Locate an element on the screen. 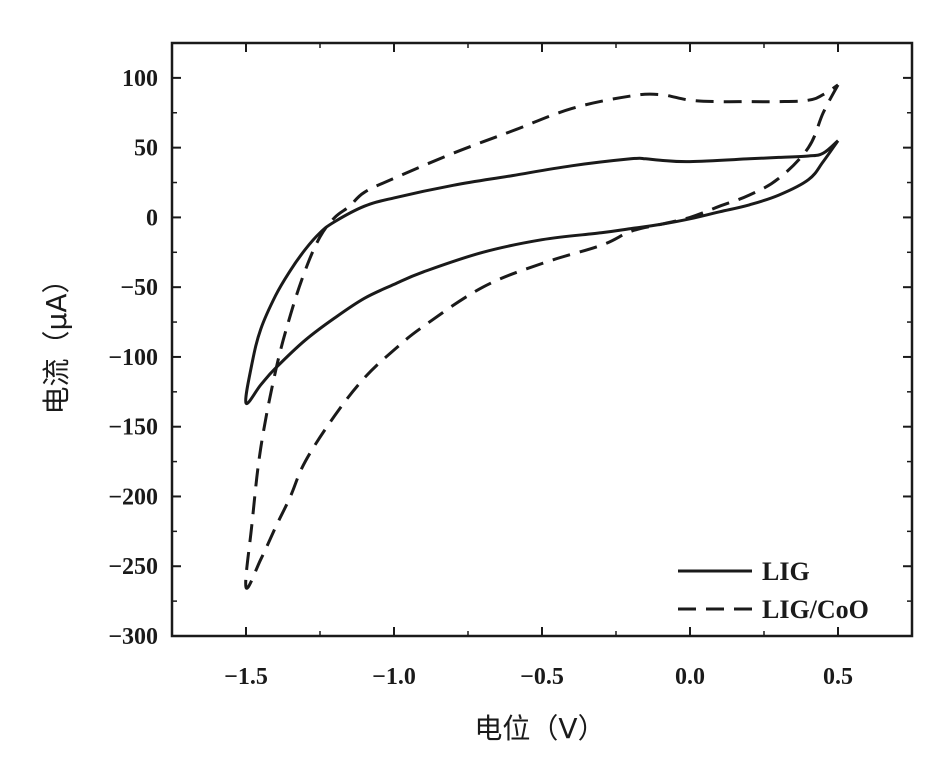 The height and width of the screenshot is (761, 931). y-tick-label: −200 is located at coordinates (133, 497).